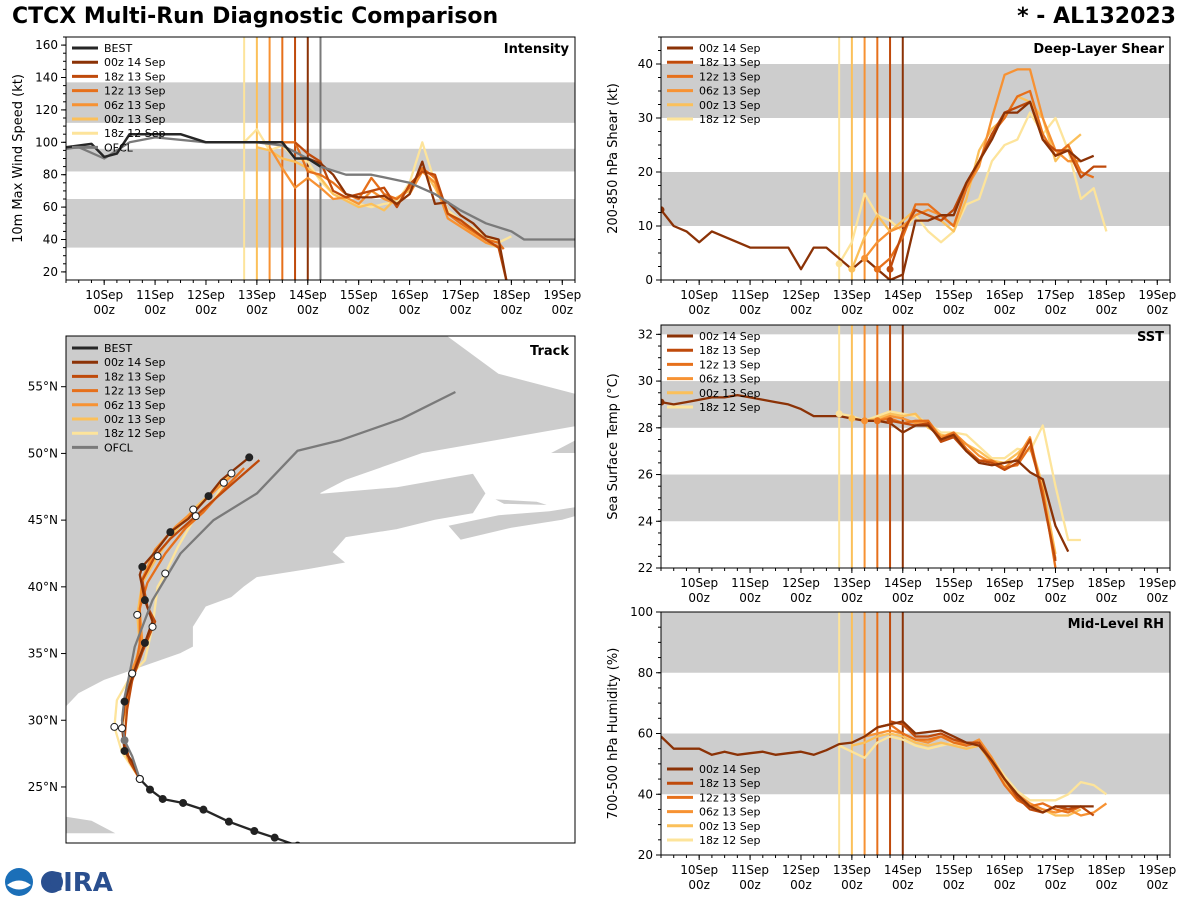 This screenshot has height=900, width=1200. Describe the element at coordinates (645, 428) in the screenshot. I see `y-tick-label: 28` at that location.